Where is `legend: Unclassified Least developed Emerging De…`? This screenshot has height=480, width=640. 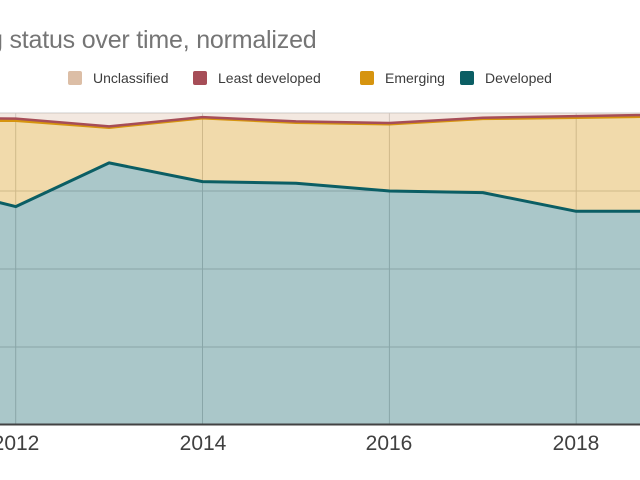 legend: Unclassified Least developed Emerging De… is located at coordinates (320, 78).